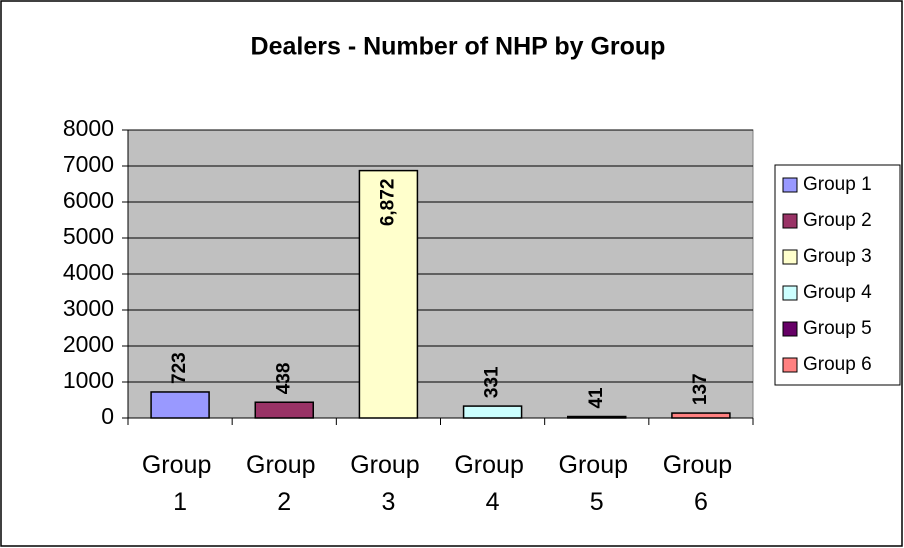 The width and height of the screenshot is (904, 548). What do you see at coordinates (837, 256) in the screenshot?
I see `legend-label: Group 3` at bounding box center [837, 256].